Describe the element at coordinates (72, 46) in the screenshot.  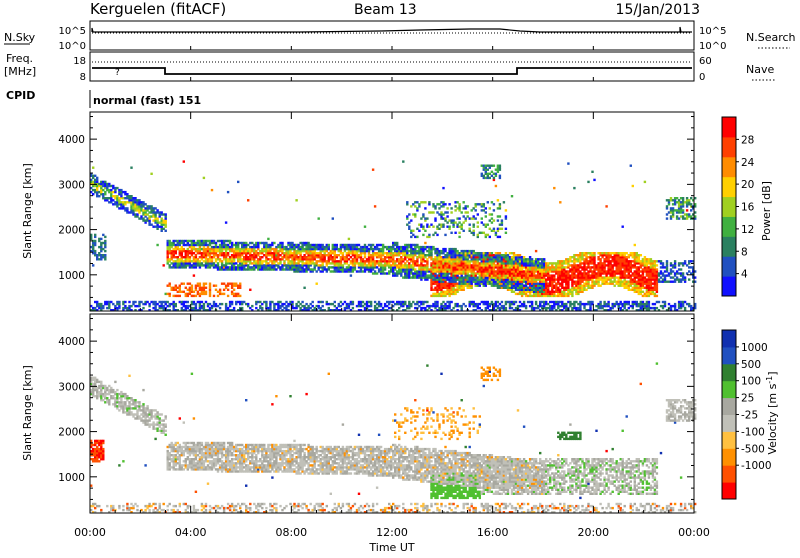
I see `sky-left-tick-bottom: 10^0` at that location.